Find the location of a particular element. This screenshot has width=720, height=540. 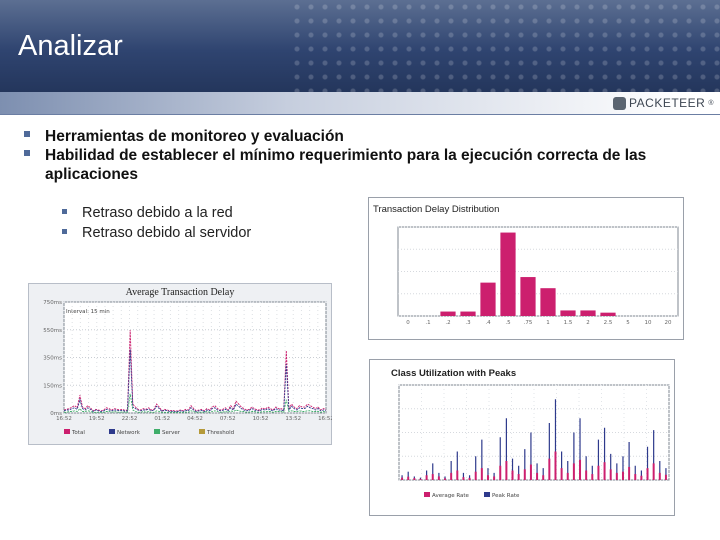

chart-title: Transaction Delay Distribution is located at coordinates (436, 209).